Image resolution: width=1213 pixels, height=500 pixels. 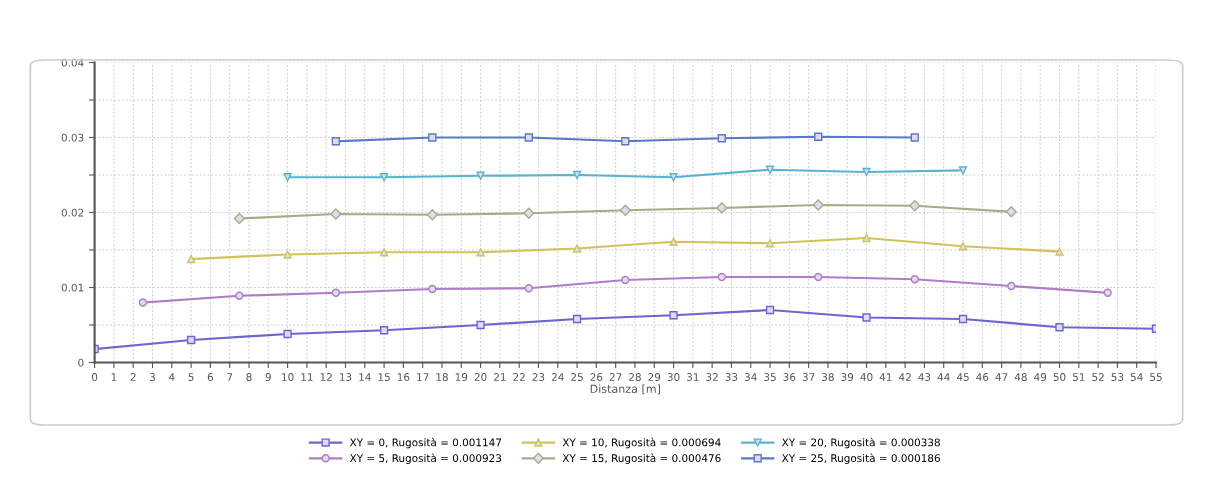 What do you see at coordinates (1136, 377) in the screenshot?
I see `x-tick-label: 54` at bounding box center [1136, 377].